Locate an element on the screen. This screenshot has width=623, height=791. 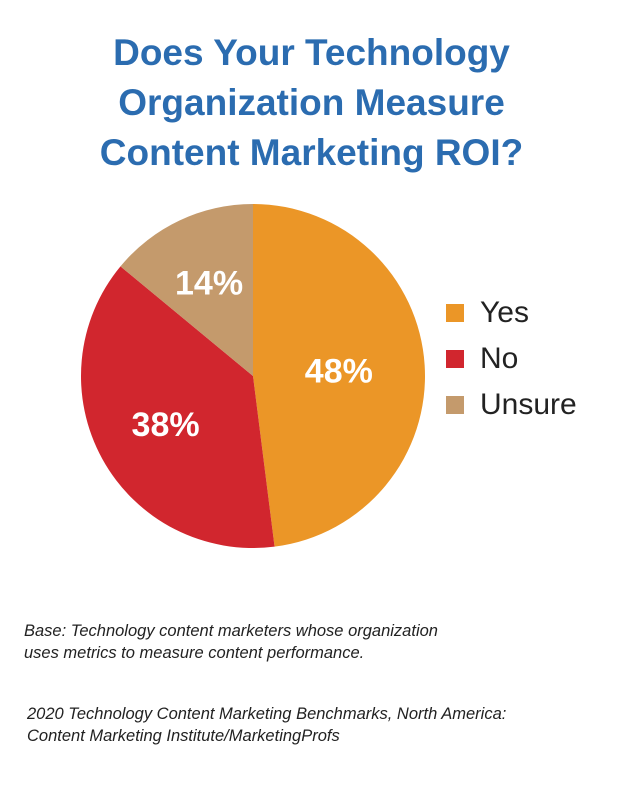
pie-label-no: 38% is located at coordinates (166, 425).